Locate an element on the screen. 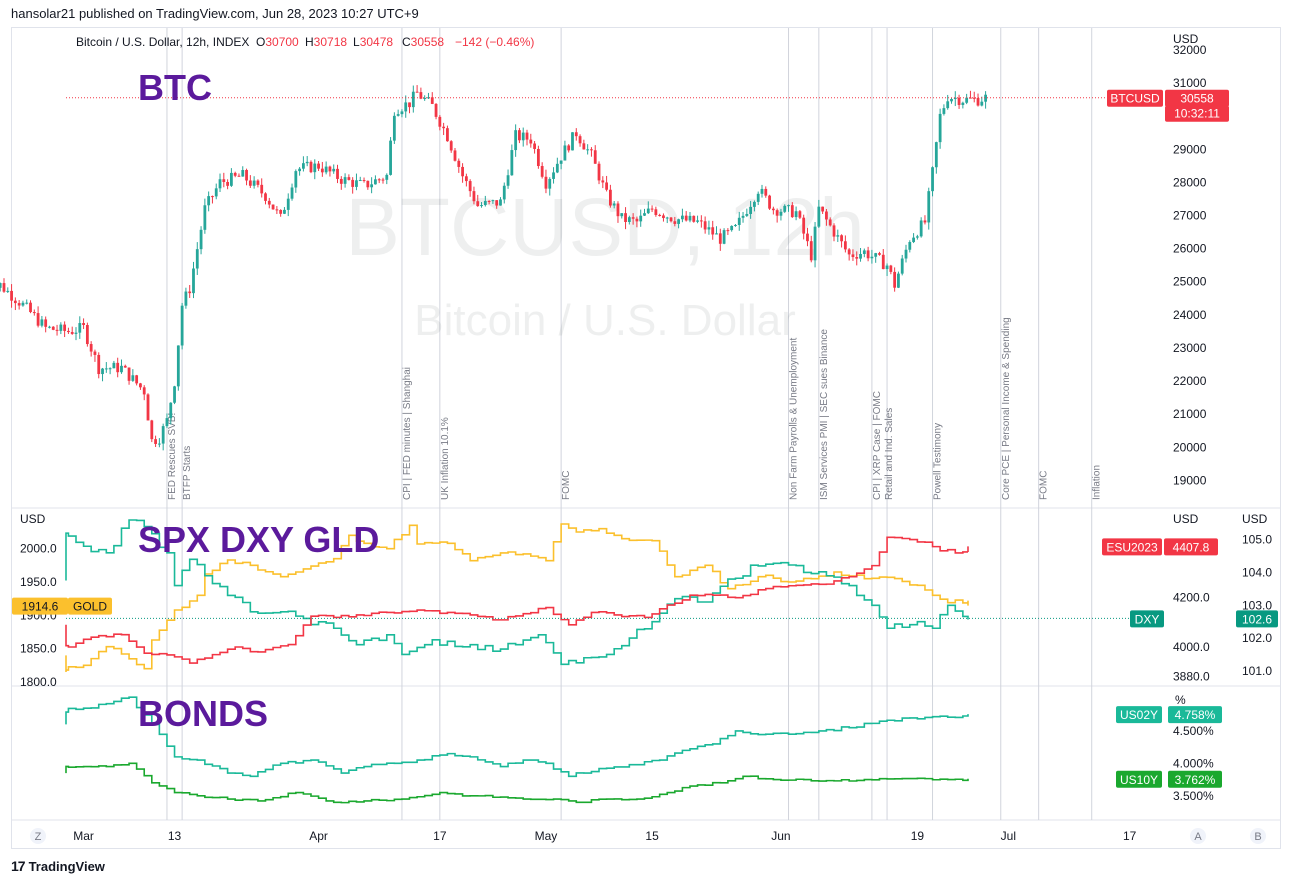 The width and height of the screenshot is (1292, 883). scale-mode-button: B is located at coordinates (1258, 836).